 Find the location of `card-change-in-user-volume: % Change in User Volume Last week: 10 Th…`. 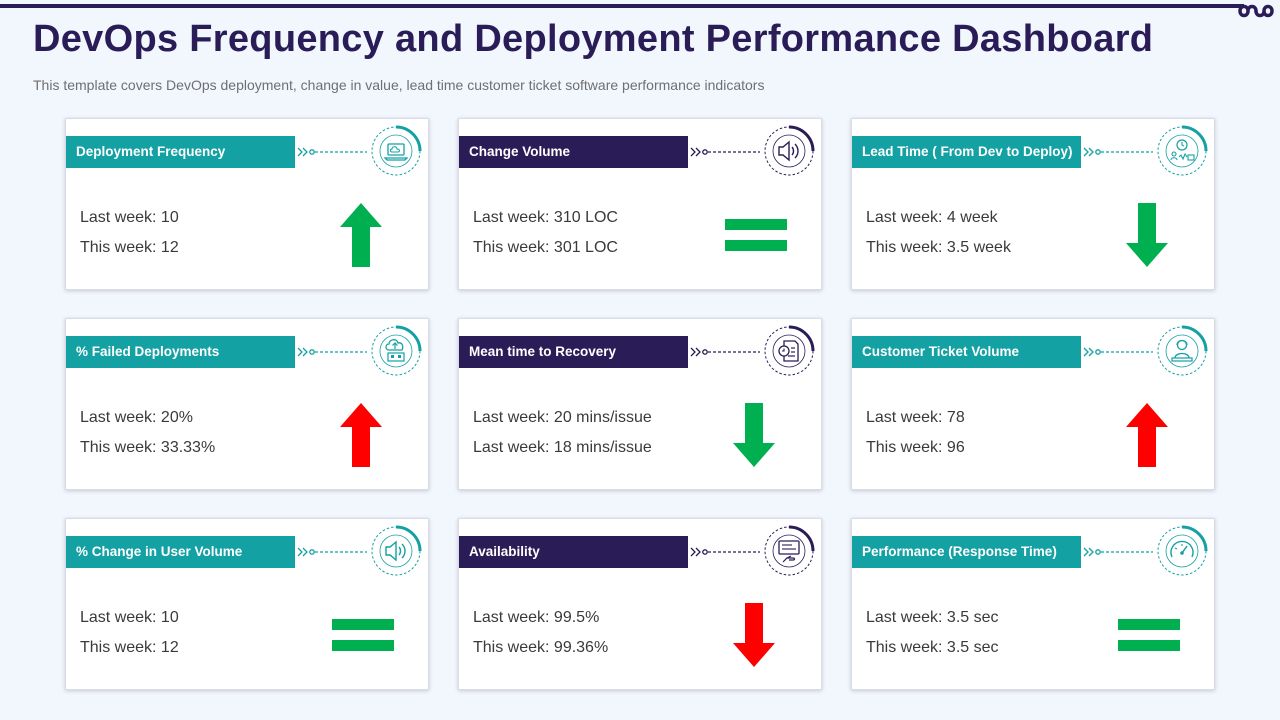

card-change-in-user-volume: % Change in User Volume Last week: 10 Th… is located at coordinates (247, 604).